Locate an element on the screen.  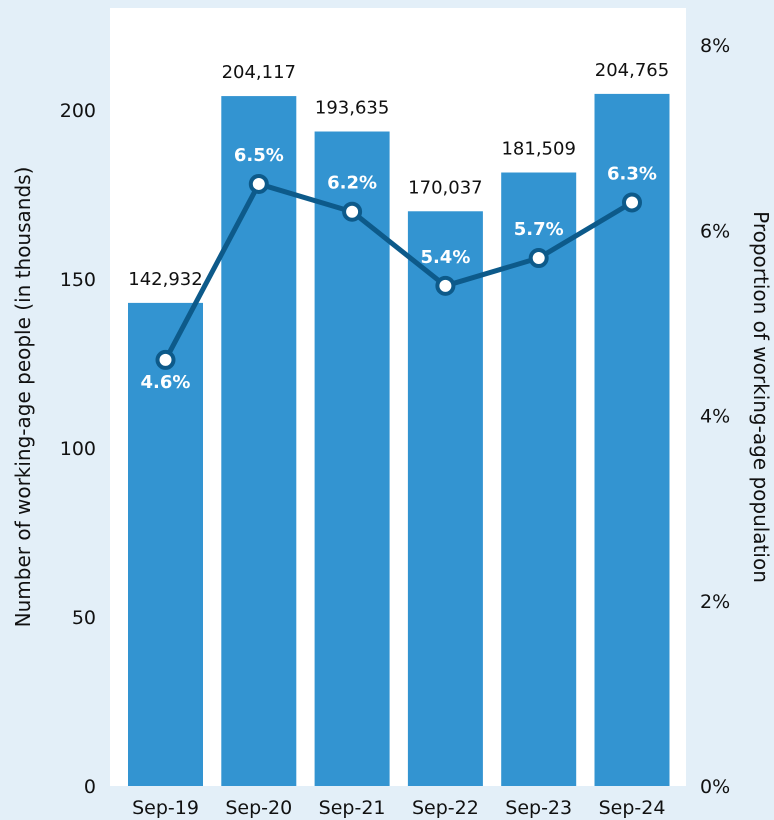
percent-label: 6.3% is located at coordinates (632, 173).